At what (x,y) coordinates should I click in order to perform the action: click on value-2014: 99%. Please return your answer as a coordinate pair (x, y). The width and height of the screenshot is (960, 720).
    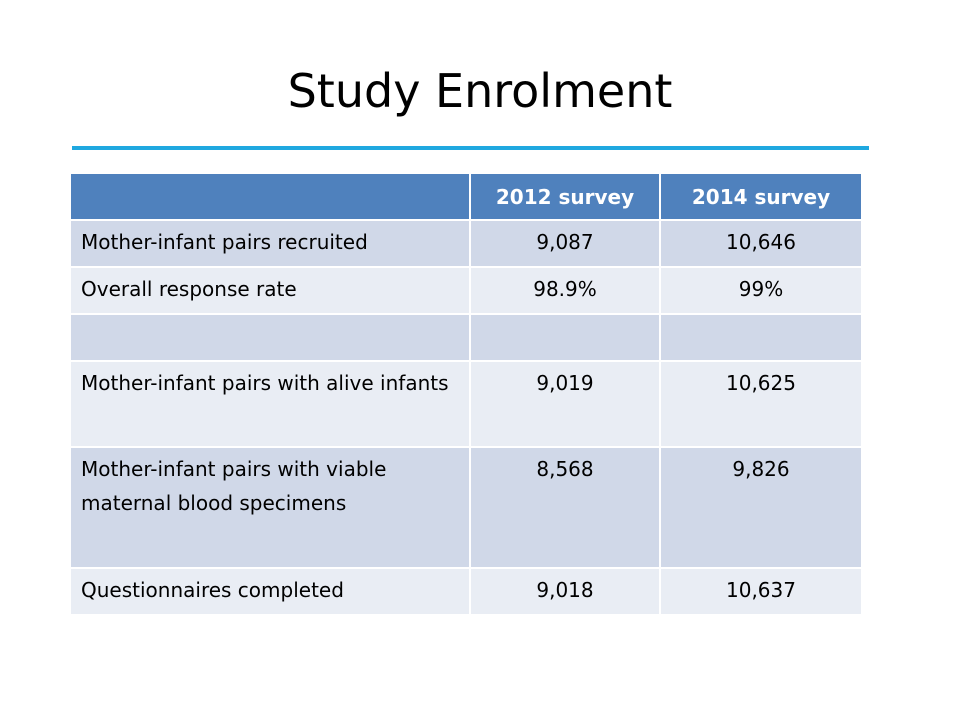
    Looking at the image, I should click on (761, 290).